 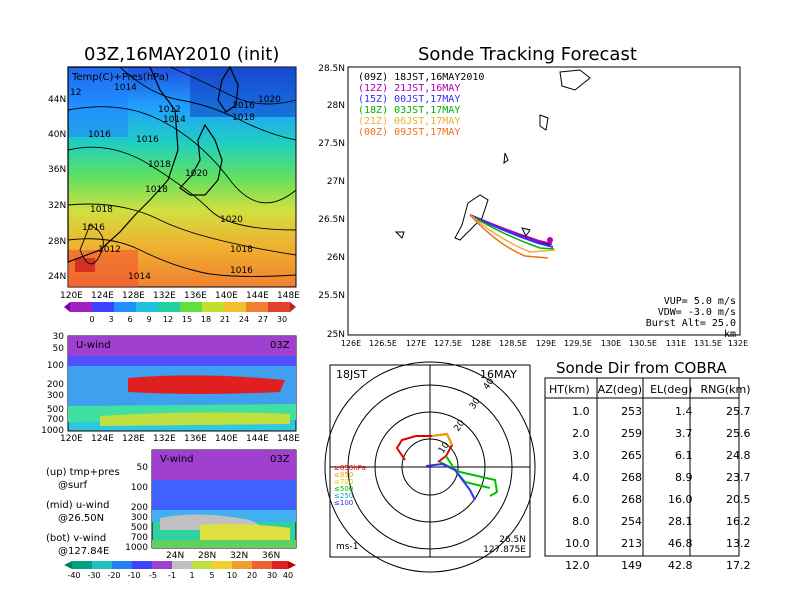 I want to click on u-y-tick: 300, so click(x=55, y=396).